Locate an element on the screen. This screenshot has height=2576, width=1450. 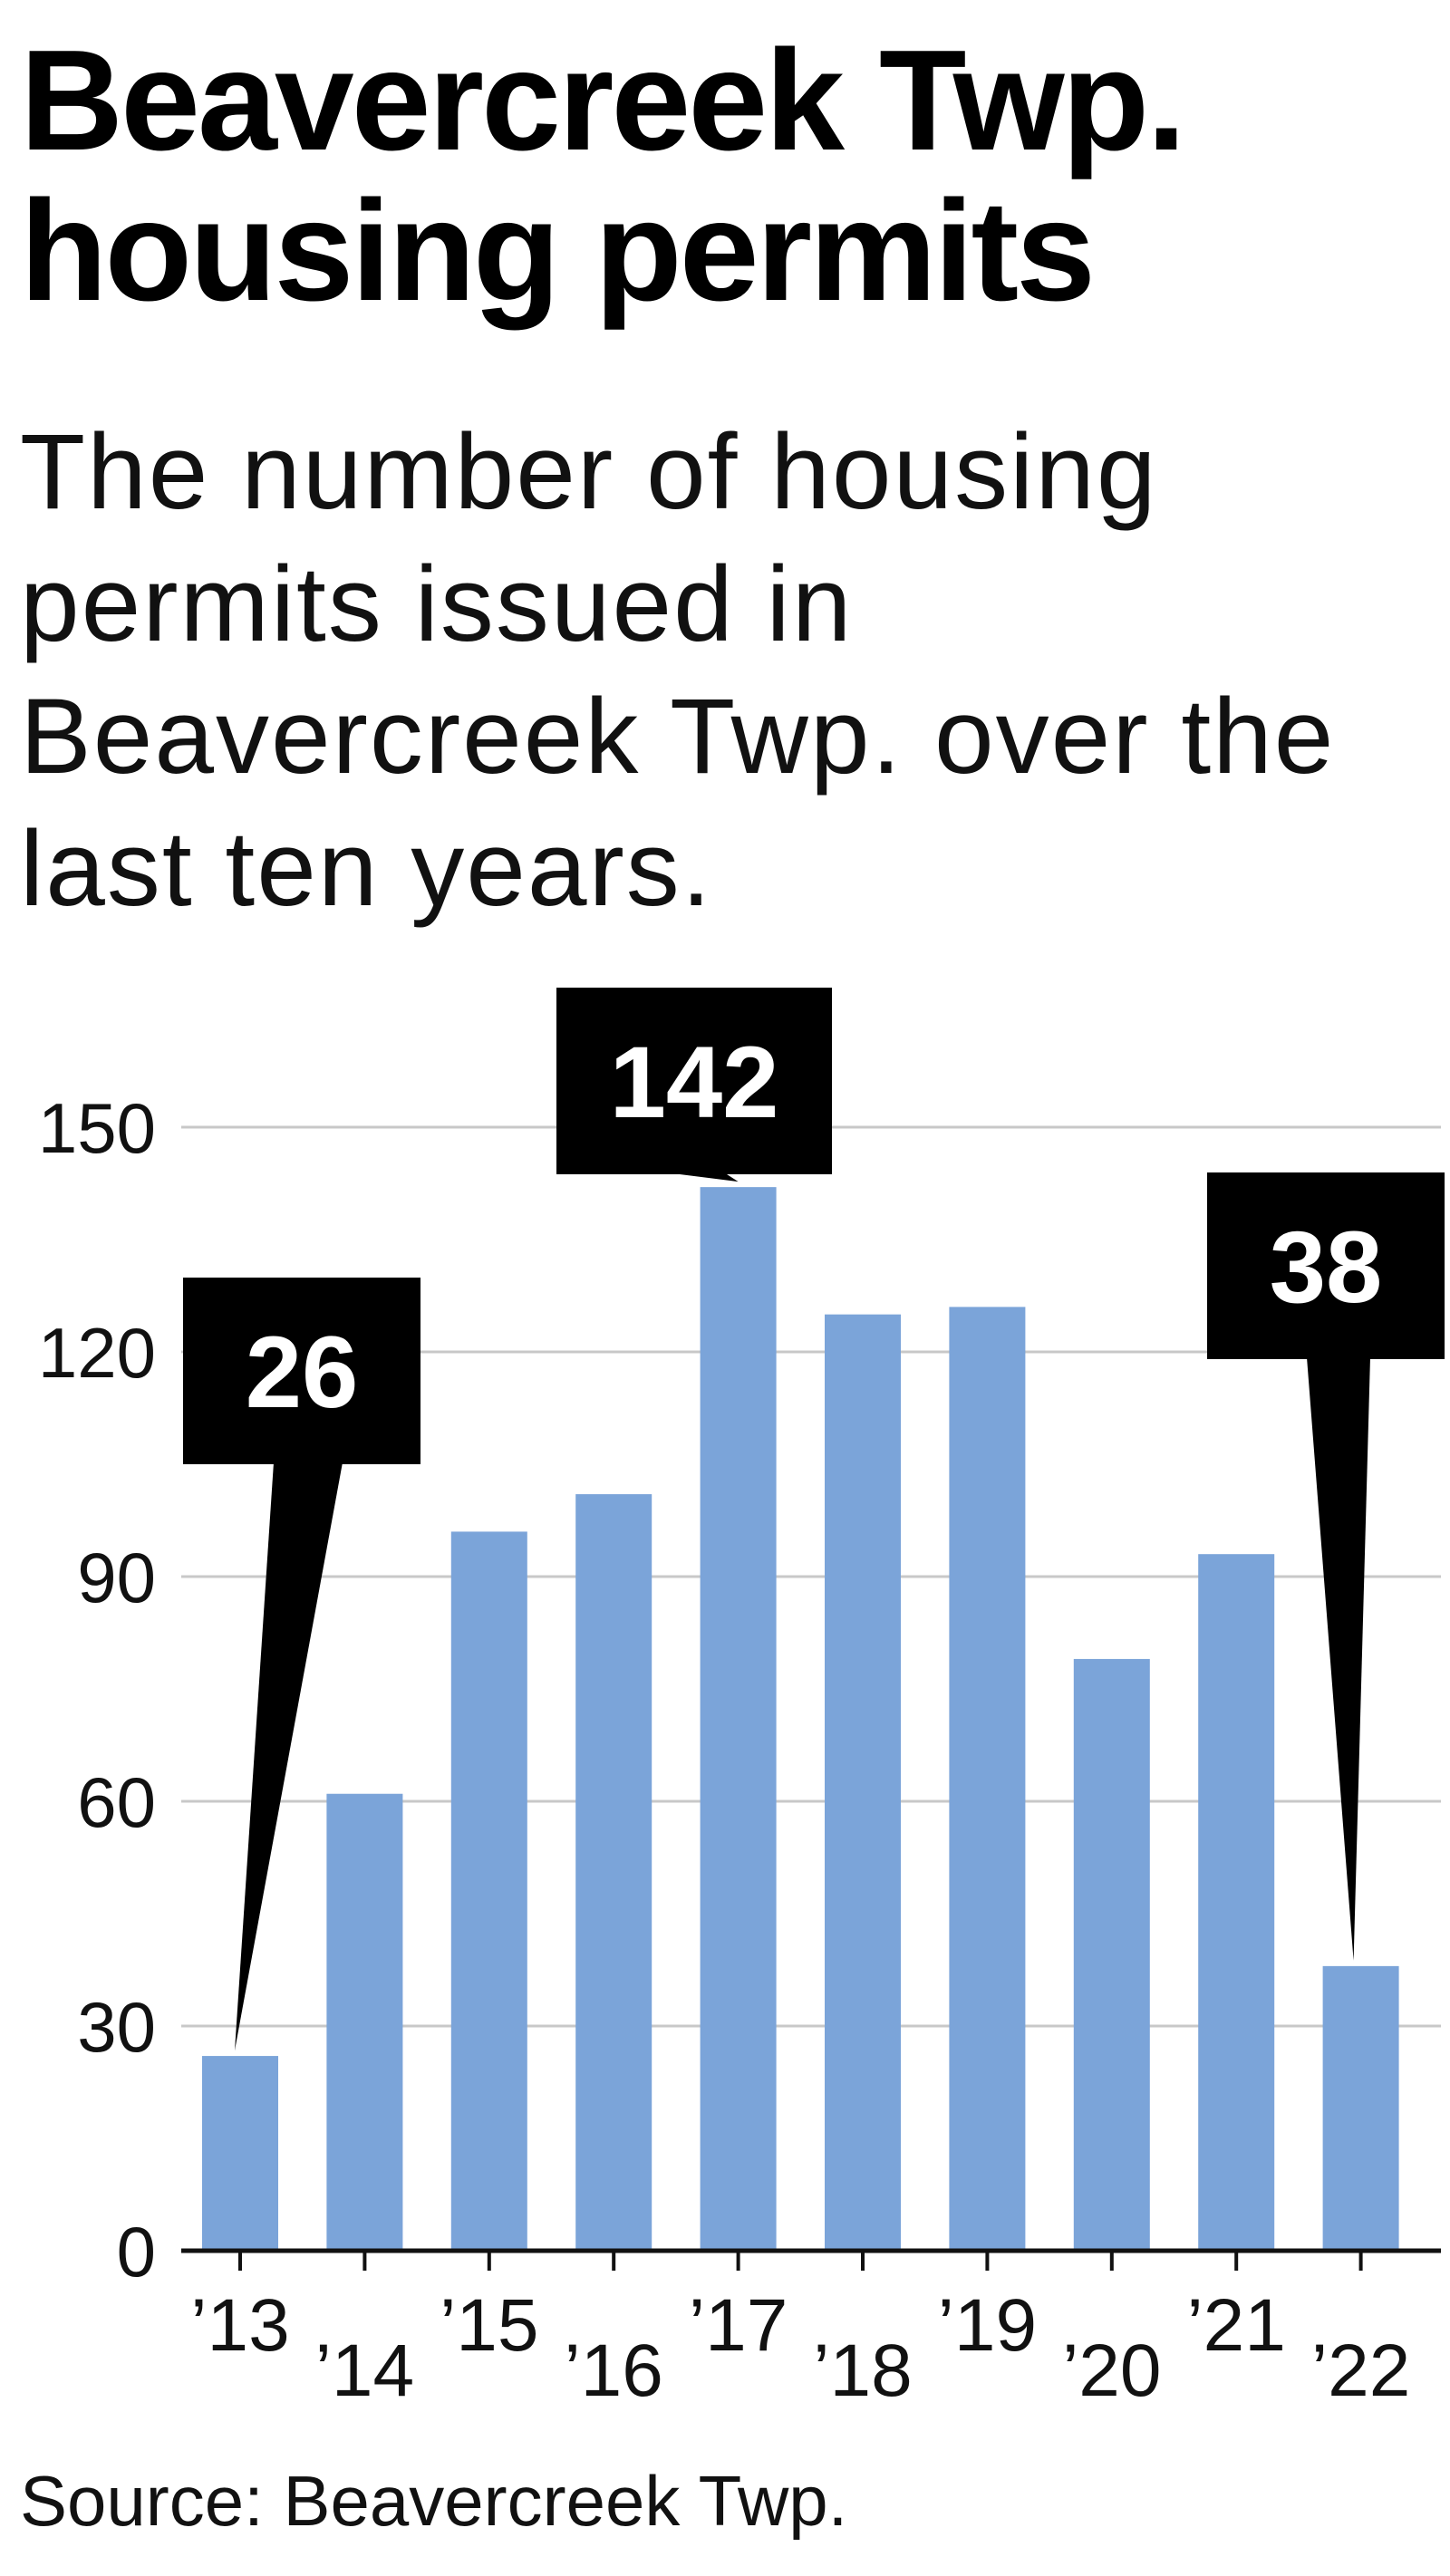
x-tick-label: ’20 is located at coordinates (1111, 2371).